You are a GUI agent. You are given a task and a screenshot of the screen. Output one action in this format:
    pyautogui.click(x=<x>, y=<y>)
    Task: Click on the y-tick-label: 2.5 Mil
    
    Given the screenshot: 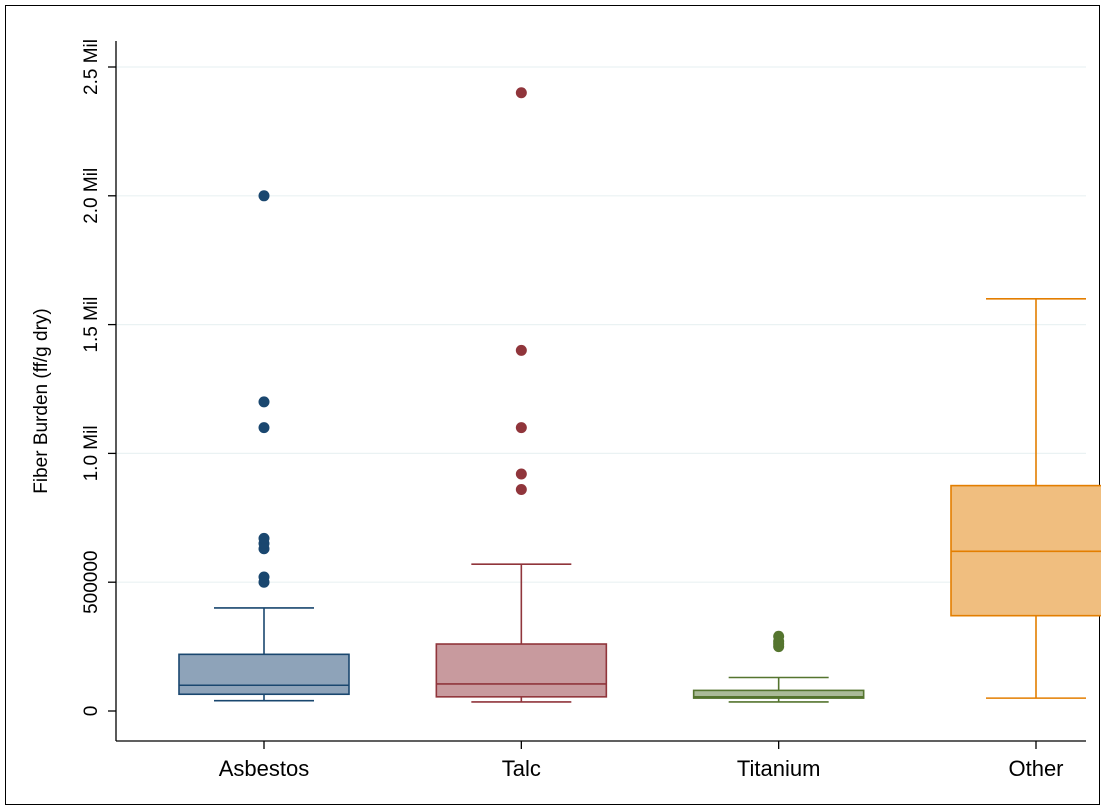 What is the action you would take?
    pyautogui.click(x=91, y=67)
    